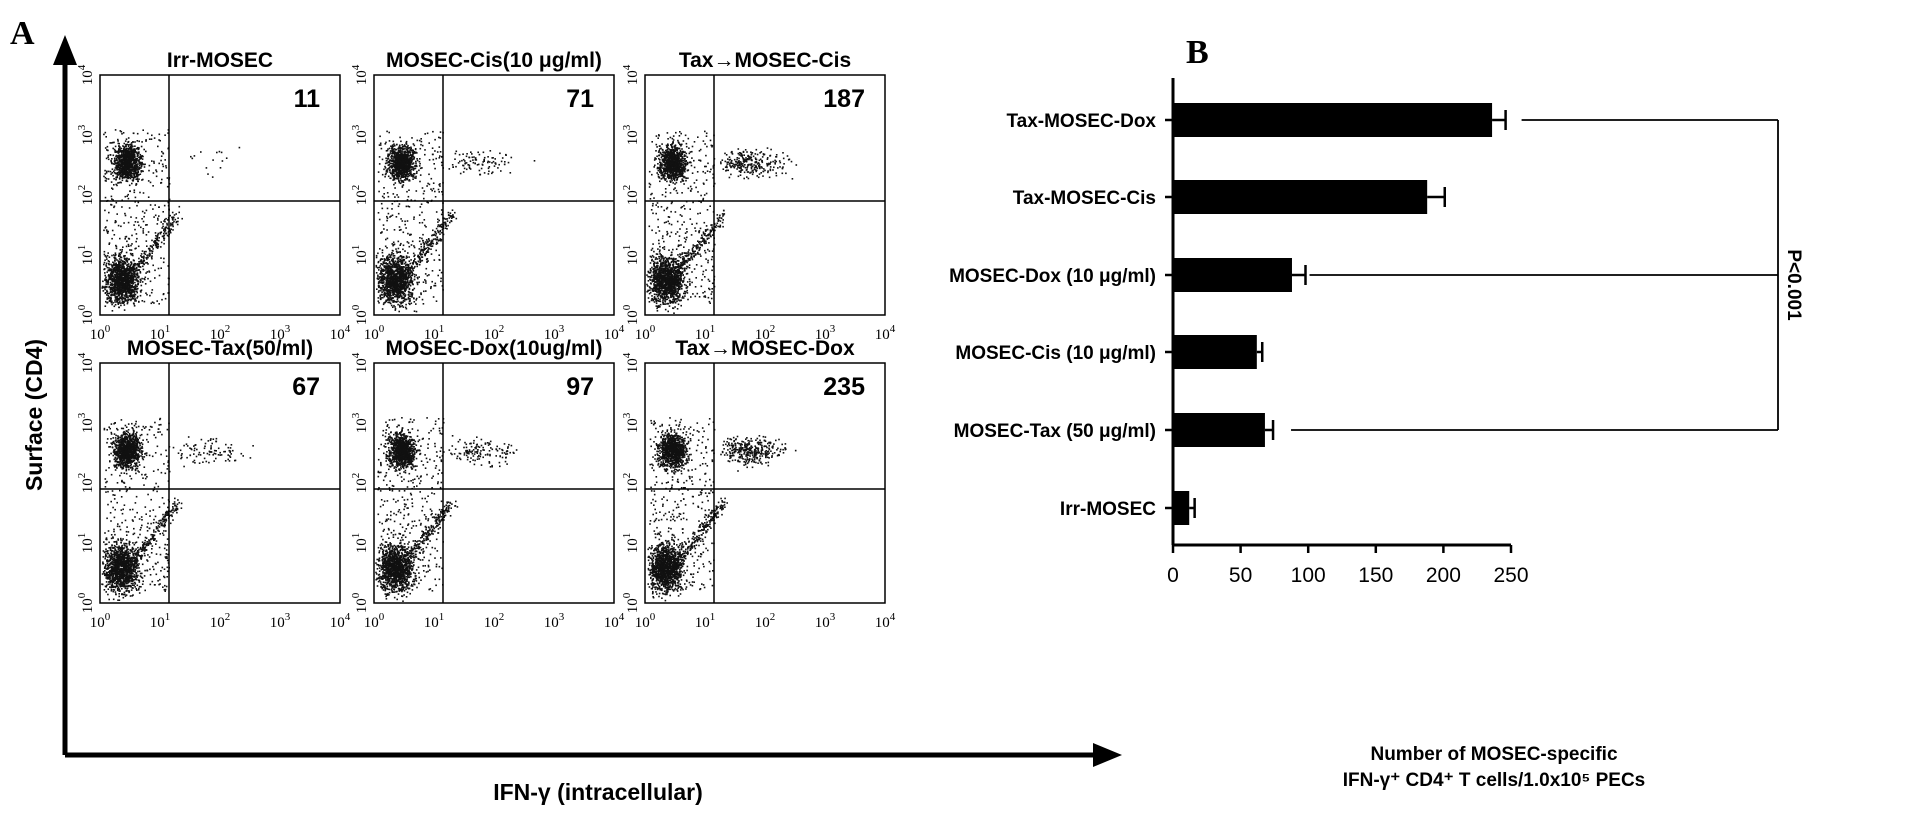 This screenshot has width=1913, height=814. What do you see at coordinates (1494, 780) in the screenshot?
I see `bar-x-label-line2: IFN-γ⁺ CD4⁺ T cells/1.0x10⁵ PECs` at bounding box center [1494, 780].